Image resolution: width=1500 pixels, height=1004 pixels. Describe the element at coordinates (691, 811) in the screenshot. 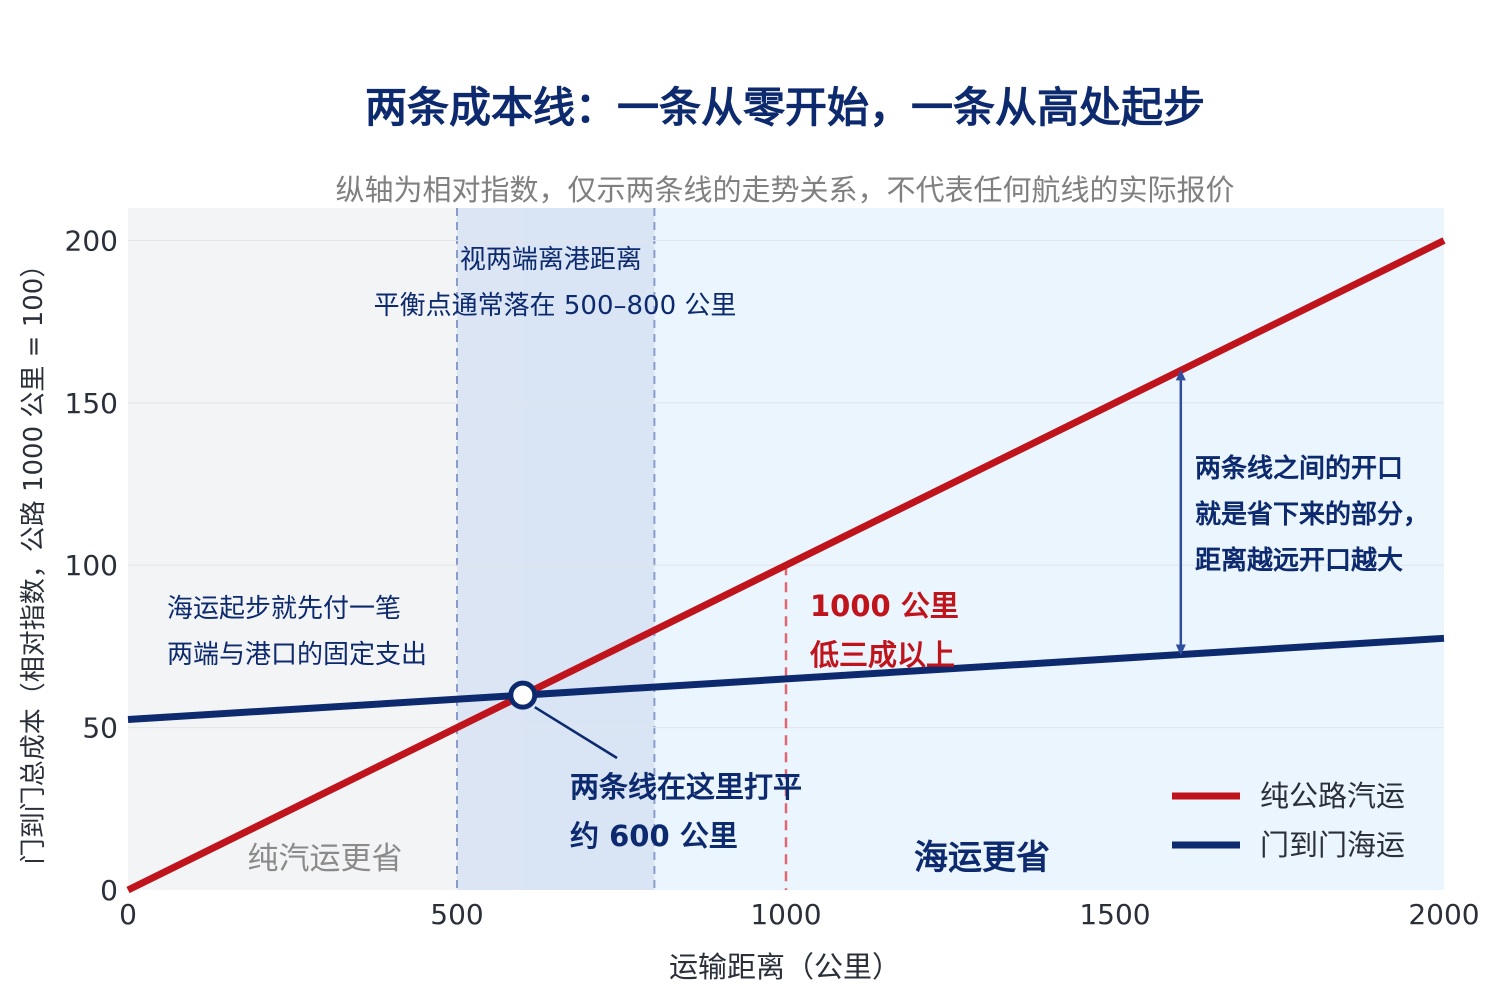

I see `breakeven-note: 两条线在这里打平 约 600 公里` at that location.